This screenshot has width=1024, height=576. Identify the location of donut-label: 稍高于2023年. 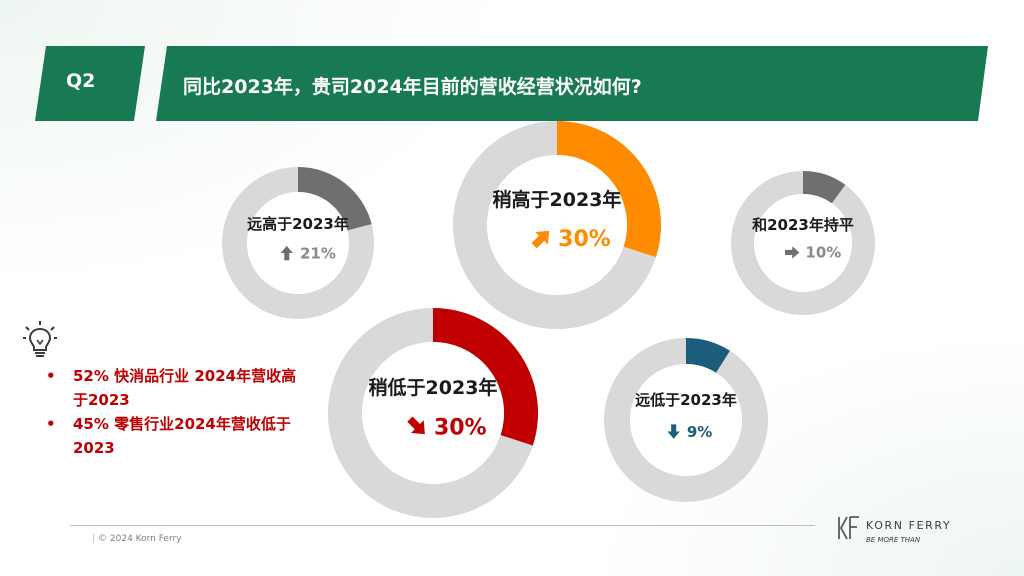
(557, 199).